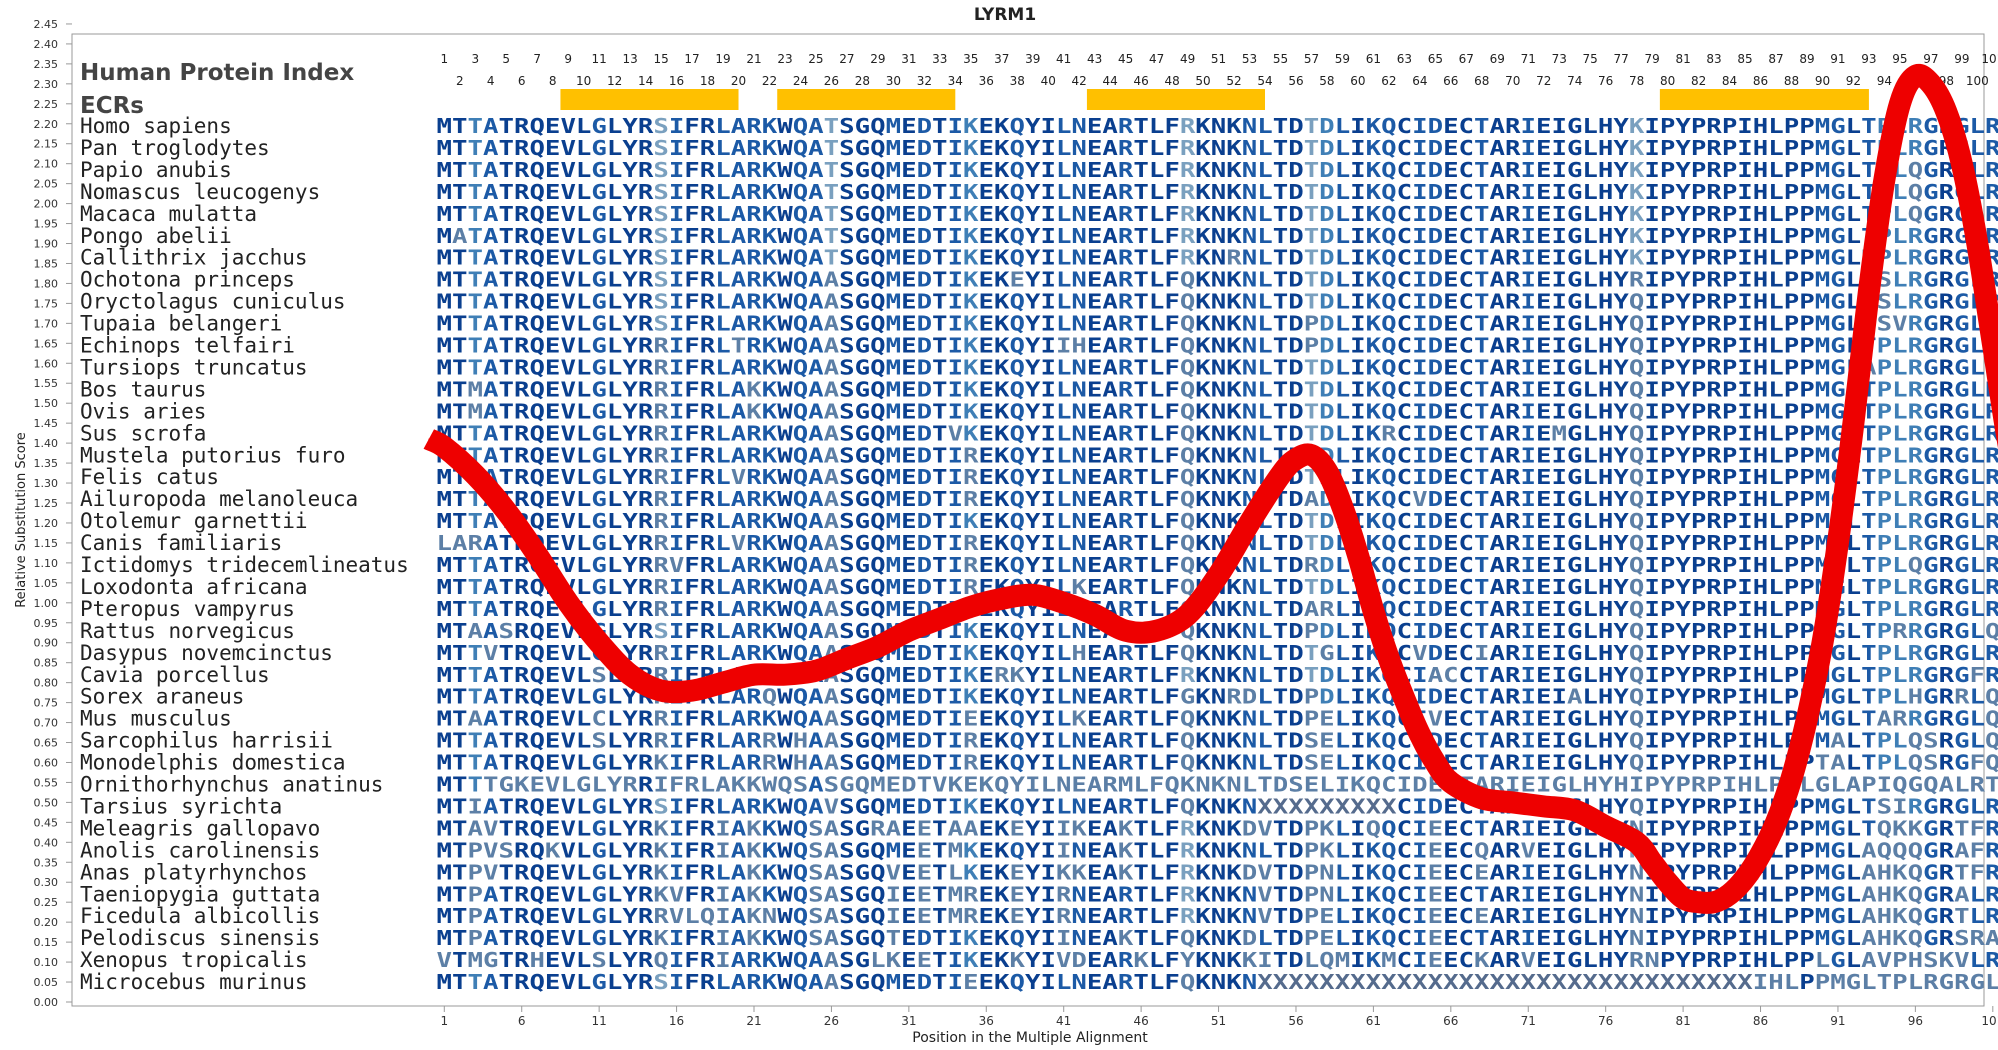 The image size is (1998, 1050). What do you see at coordinates (219, 499) in the screenshot?
I see `species-label: Ailuropoda melanoleuca` at bounding box center [219, 499].